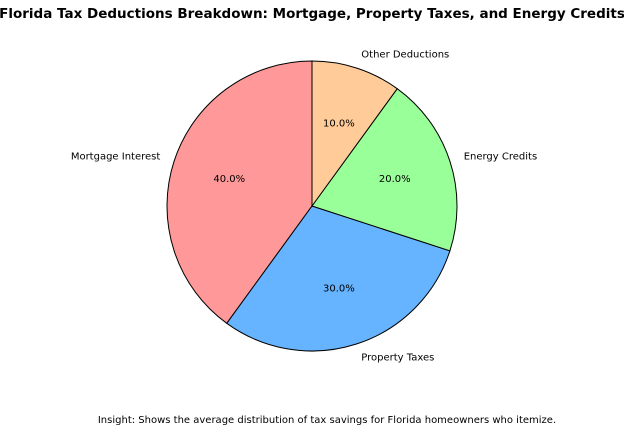 This screenshot has height=432, width=624. Describe the element at coordinates (339, 123) in the screenshot. I see `value-label: 10.0%` at that location.